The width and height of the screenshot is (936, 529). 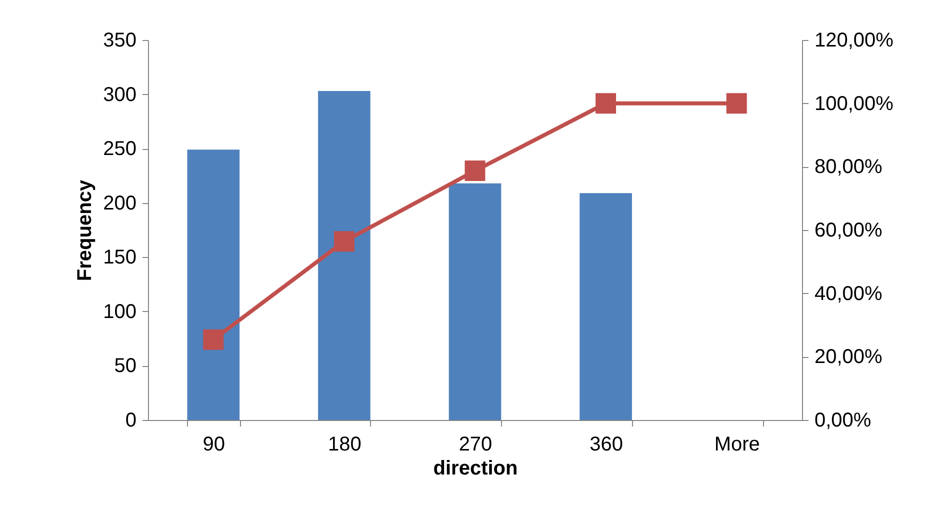 What do you see at coordinates (119, 149) in the screenshot?
I see `y-tick-label: 250` at bounding box center [119, 149].